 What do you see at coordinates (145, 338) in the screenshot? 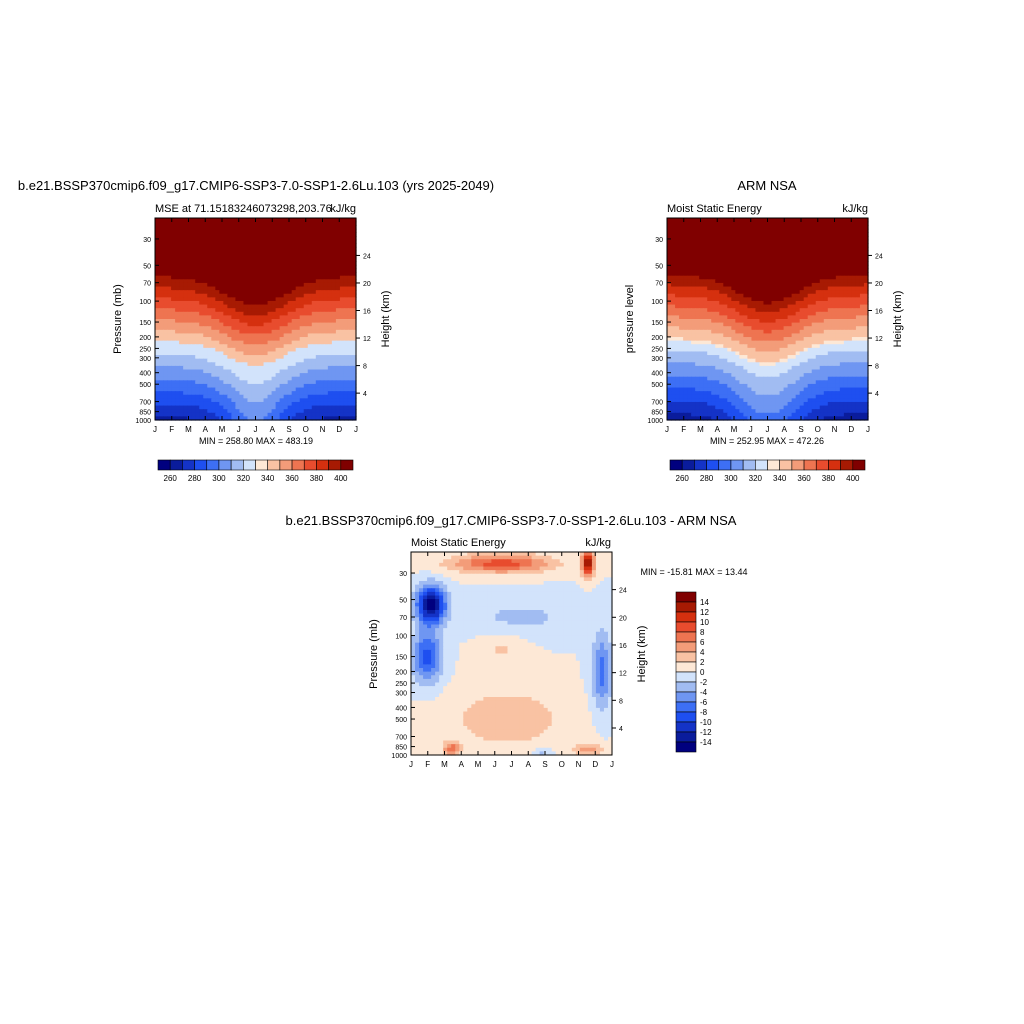
I see `y-tick-label: 200` at bounding box center [145, 338].